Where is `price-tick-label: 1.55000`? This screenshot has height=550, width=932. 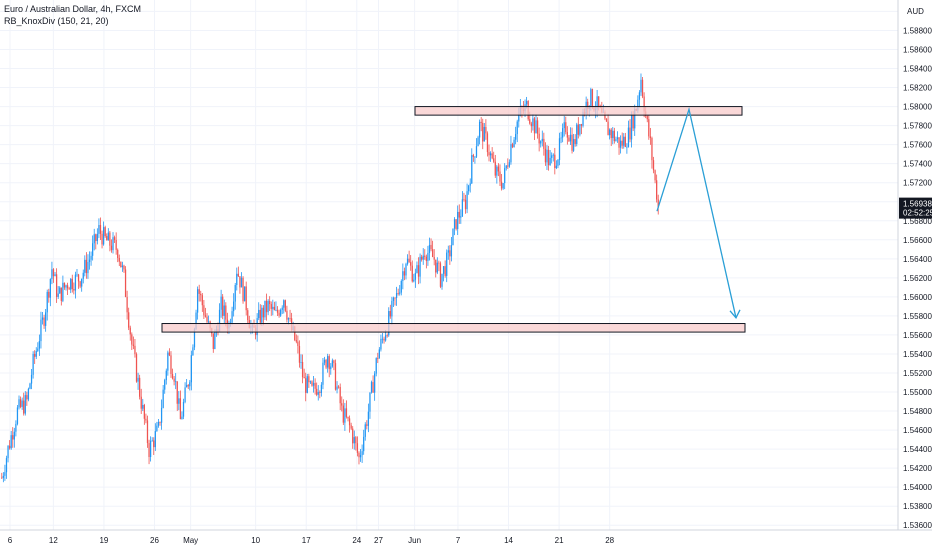
price-tick-label: 1.55000 is located at coordinates (917, 392).